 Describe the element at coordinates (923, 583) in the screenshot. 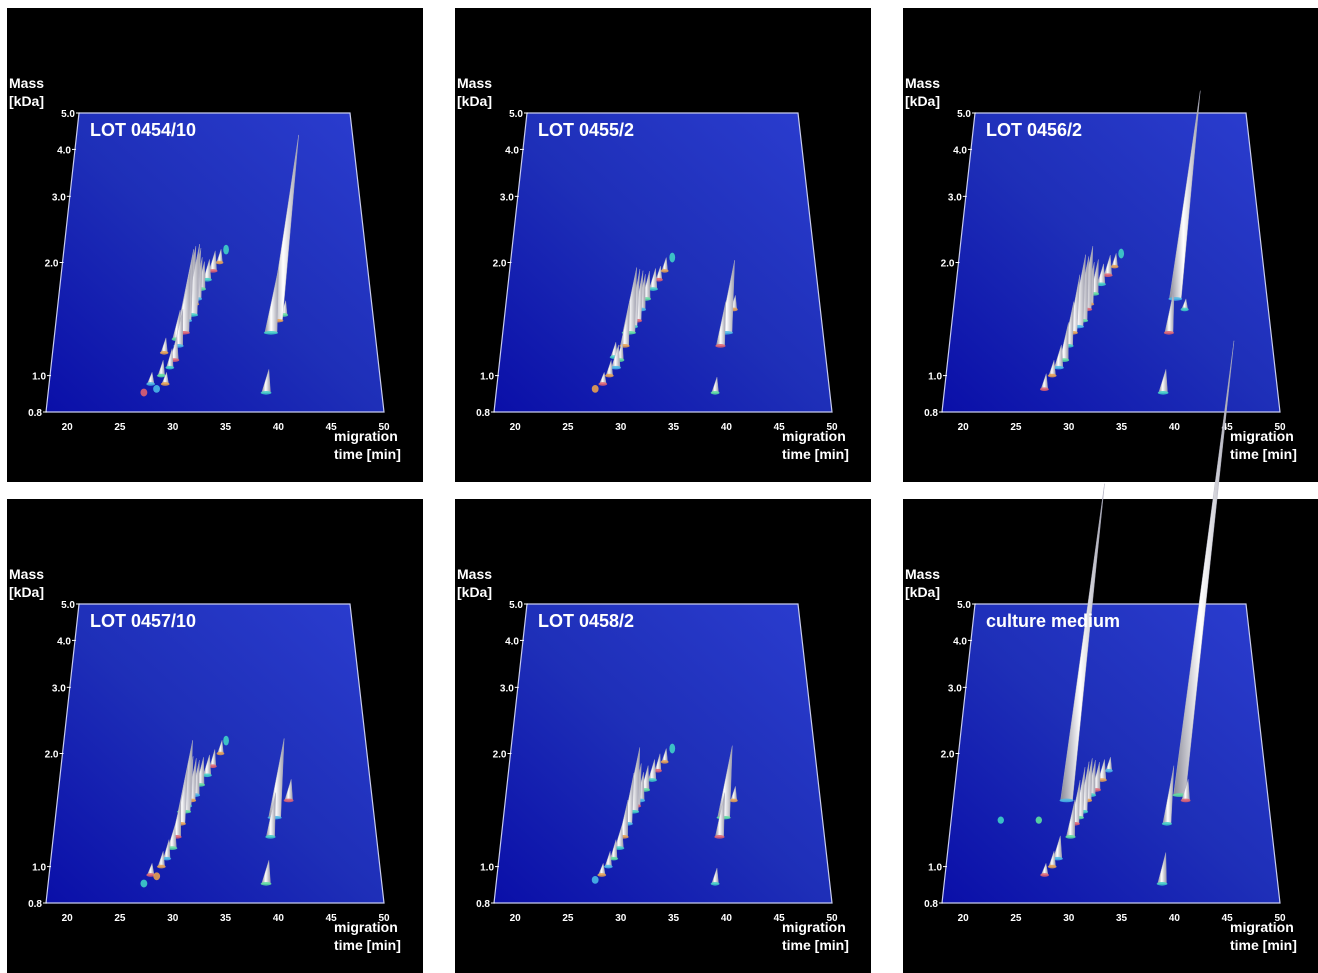

I see `y-axis-label: Mass [kDa]` at that location.